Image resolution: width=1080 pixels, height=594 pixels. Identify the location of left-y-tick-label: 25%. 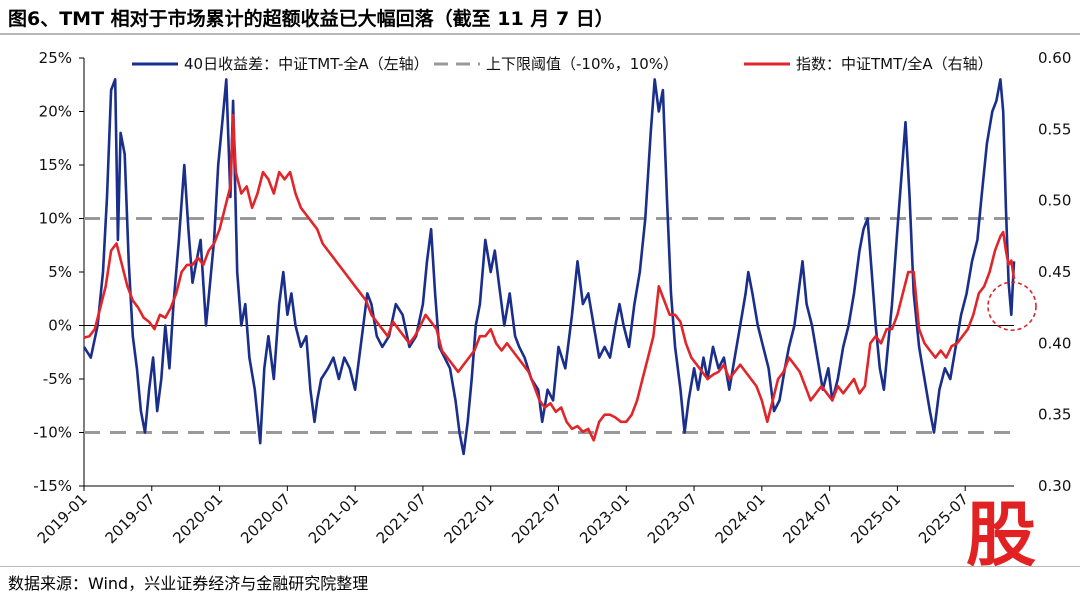
(55, 58).